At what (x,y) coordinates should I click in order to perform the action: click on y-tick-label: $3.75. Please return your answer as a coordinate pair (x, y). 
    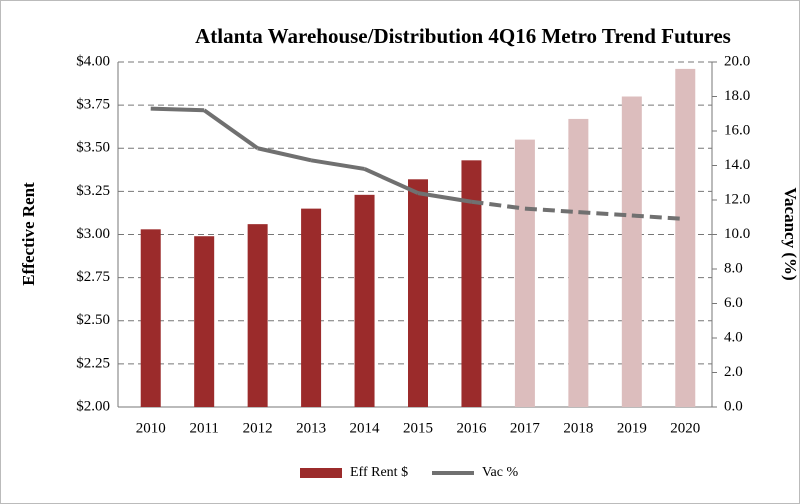
    Looking at the image, I should click on (93, 105).